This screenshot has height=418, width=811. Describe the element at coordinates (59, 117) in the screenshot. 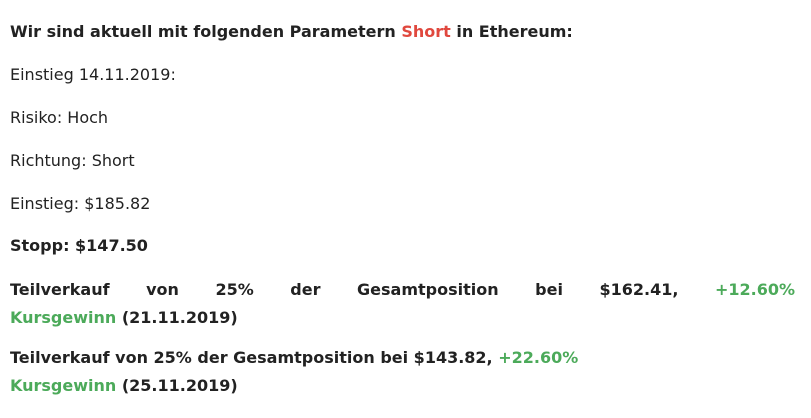

I see `line: Risiko: Hoch` at that location.